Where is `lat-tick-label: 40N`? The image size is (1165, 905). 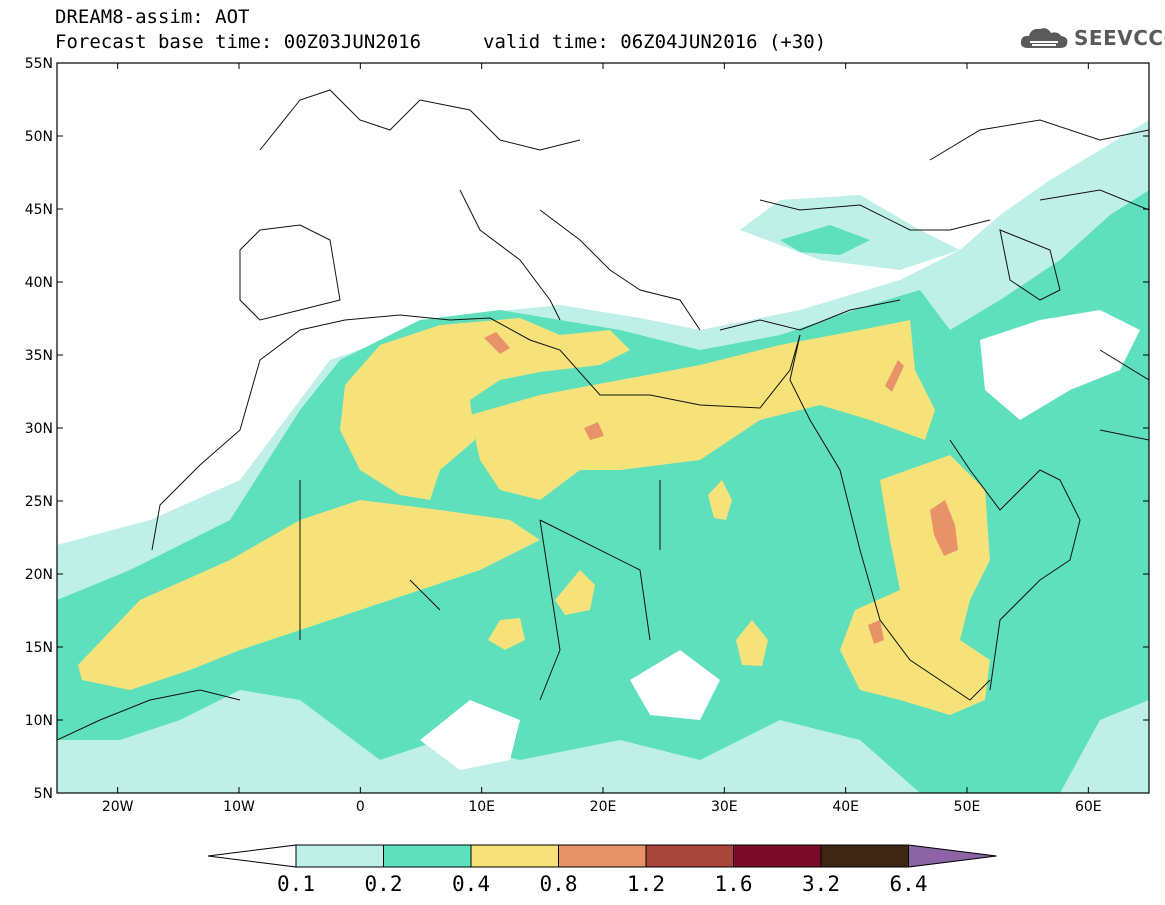 lat-tick-label: 40N is located at coordinates (39, 283).